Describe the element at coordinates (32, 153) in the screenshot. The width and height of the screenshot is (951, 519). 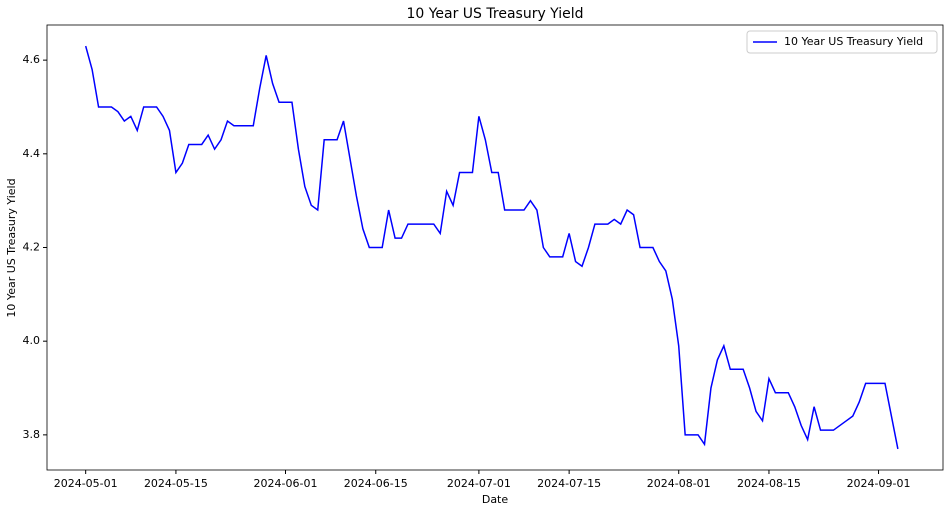
I see `y-tick-label: 4.4` at that location.